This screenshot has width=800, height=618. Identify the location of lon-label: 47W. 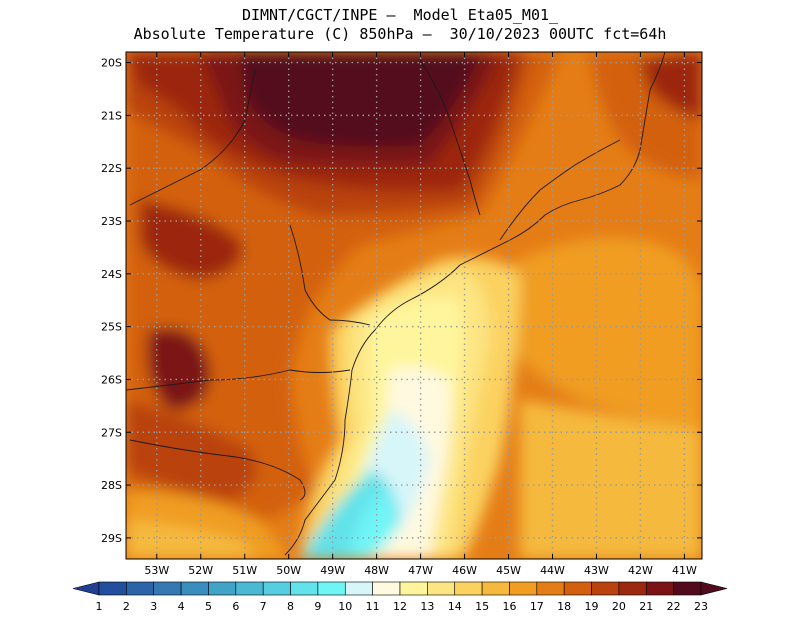
(420, 570).